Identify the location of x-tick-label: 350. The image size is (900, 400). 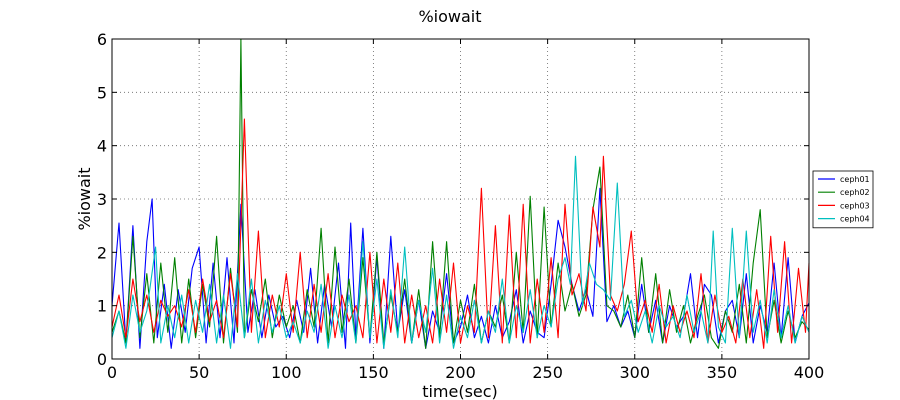
(722, 372).